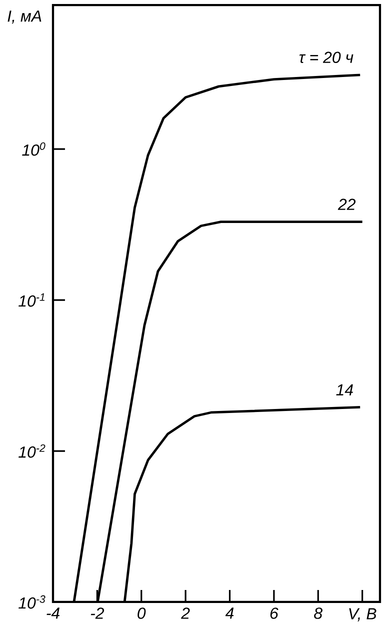 The width and height of the screenshot is (385, 642). I want to click on x-tick-label: -2, so click(97, 613).